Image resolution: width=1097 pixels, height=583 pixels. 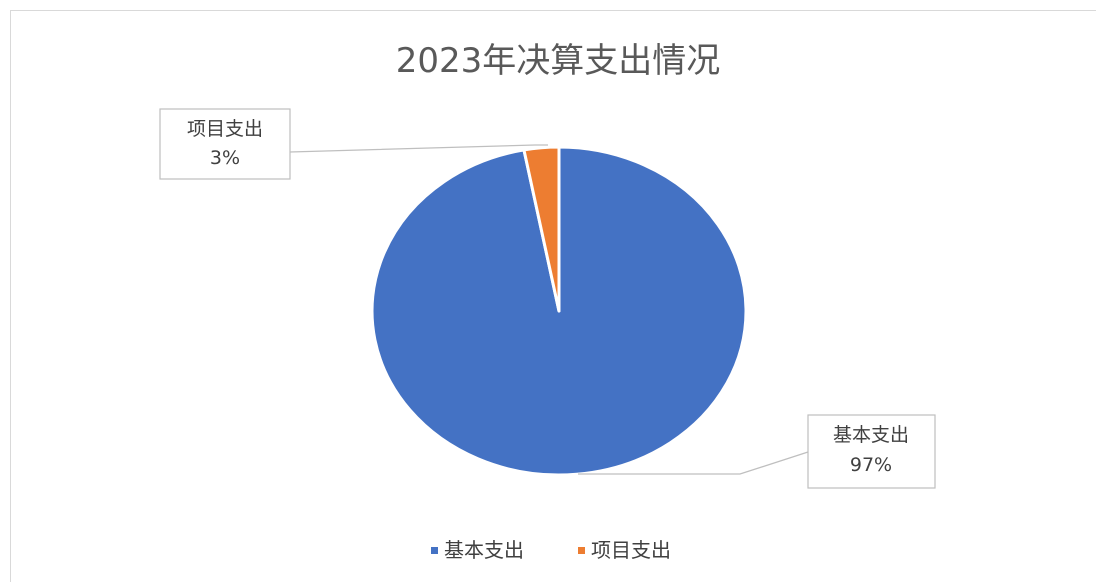 I want to click on data-label-basic-name: 基本支出, so click(x=871, y=435).